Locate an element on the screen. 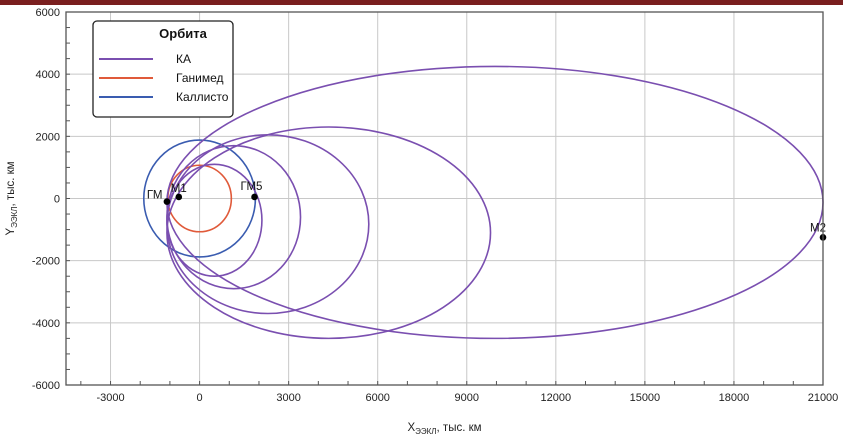  point-ГМ is located at coordinates (167, 201).